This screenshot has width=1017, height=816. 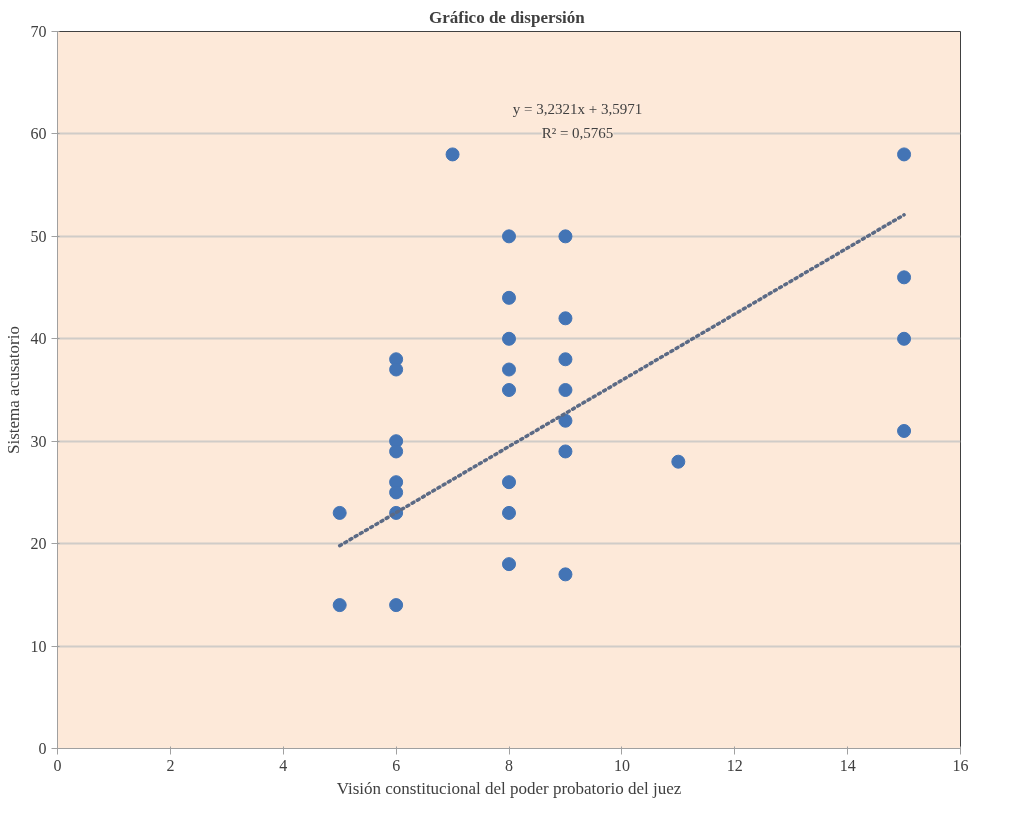 I want to click on y-tick-label: 10, so click(x=38, y=646).